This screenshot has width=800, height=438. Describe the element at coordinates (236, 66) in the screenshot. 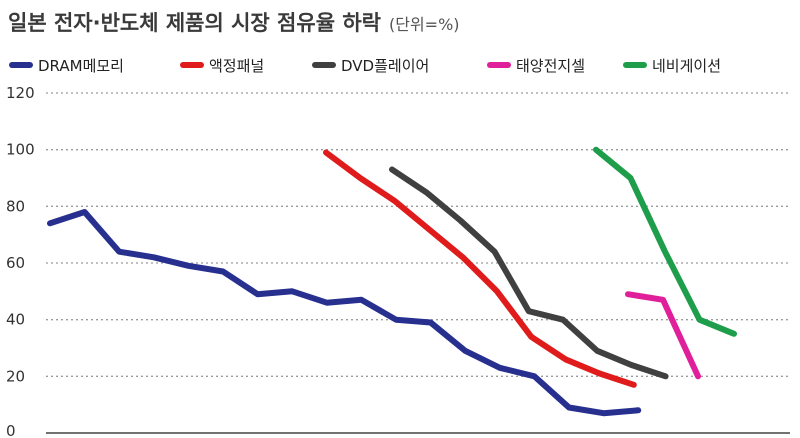

I see `legend-label: 액정패널` at that location.